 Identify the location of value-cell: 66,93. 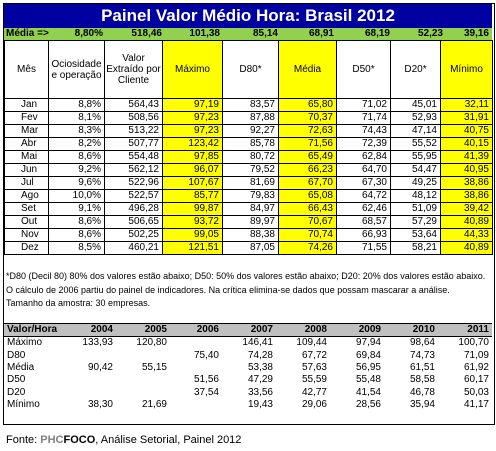
(363, 235).